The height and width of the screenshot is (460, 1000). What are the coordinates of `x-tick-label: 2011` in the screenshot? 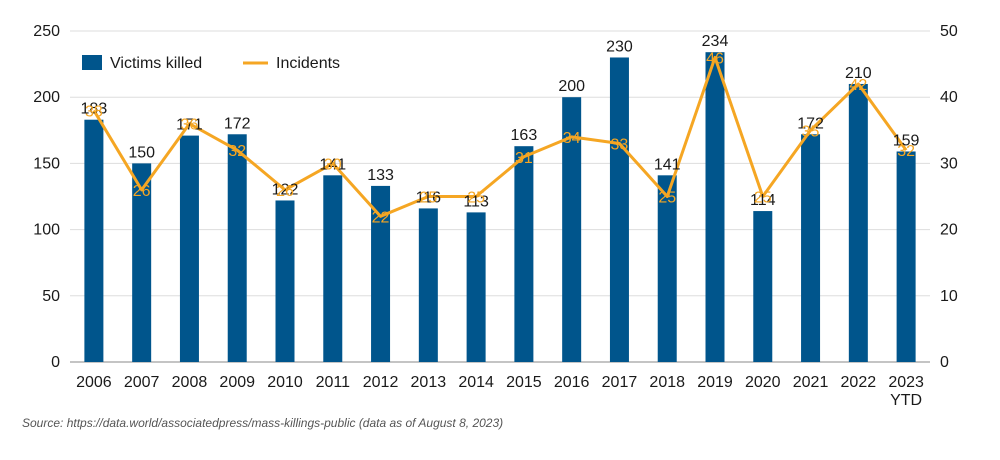 It's located at (333, 382).